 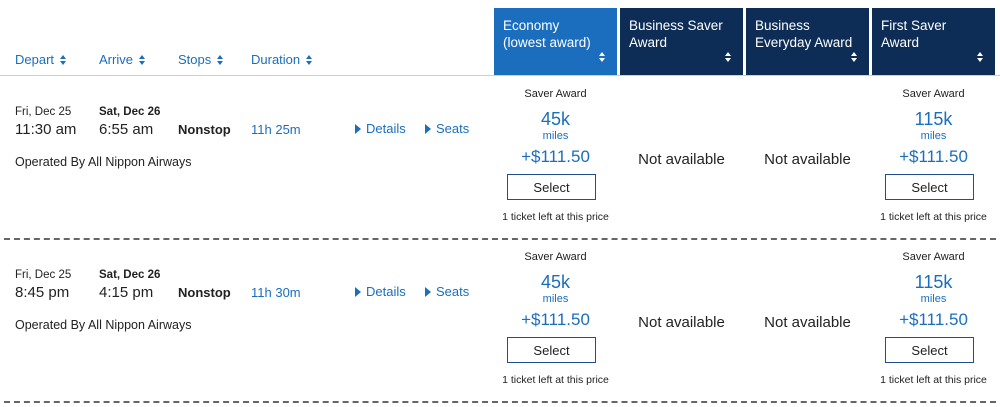 I want to click on duration-value: 11h 25m, so click(x=276, y=129).